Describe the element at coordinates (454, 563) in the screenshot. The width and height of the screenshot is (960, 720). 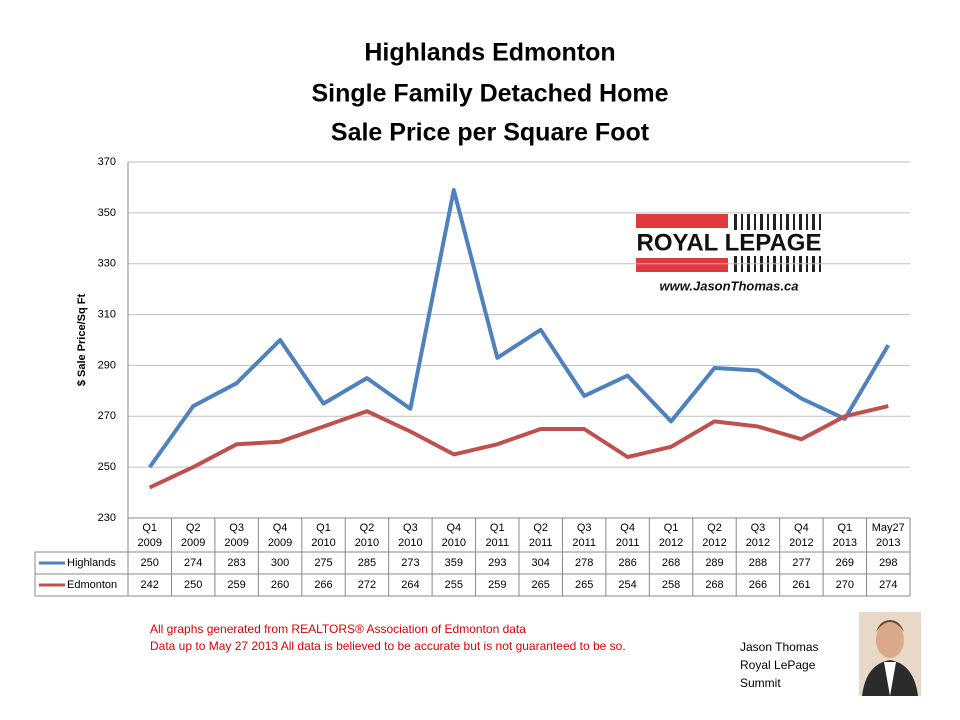
I see `table-value: 359` at that location.